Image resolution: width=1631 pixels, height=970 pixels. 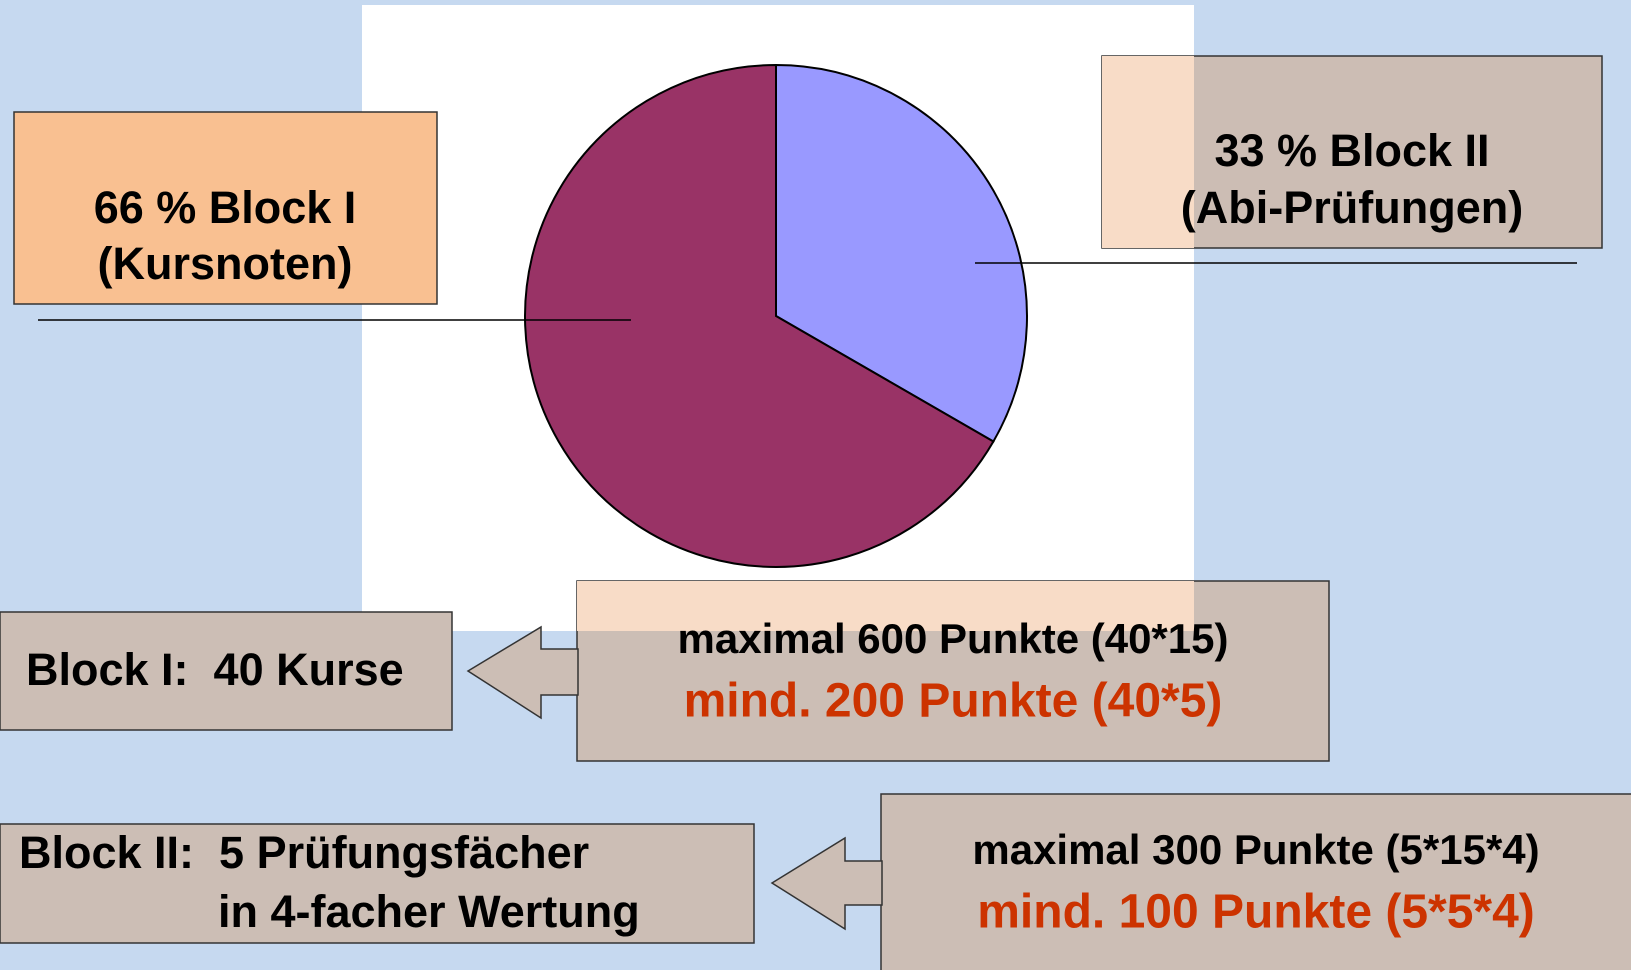 I want to click on slice-sublabel: (Kursnoten), so click(x=225, y=263).